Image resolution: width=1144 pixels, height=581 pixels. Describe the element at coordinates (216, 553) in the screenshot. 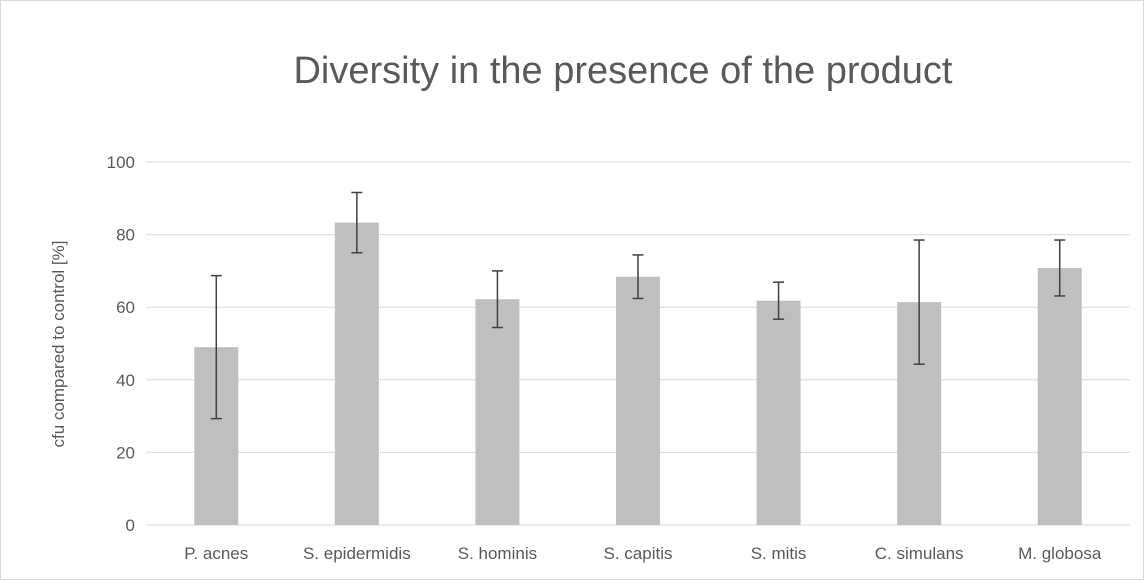

I see `x-tick-label: P. acnes` at that location.